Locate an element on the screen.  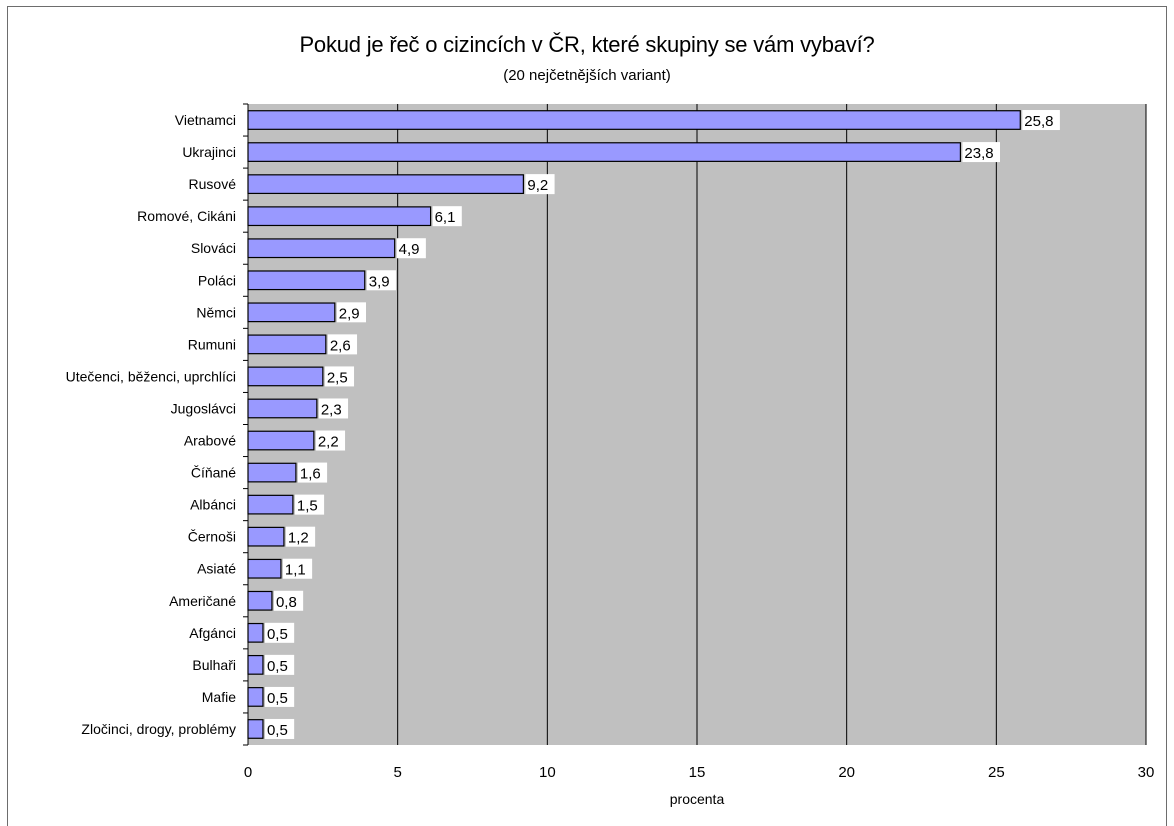
category-label: Němci is located at coordinates (216, 312).